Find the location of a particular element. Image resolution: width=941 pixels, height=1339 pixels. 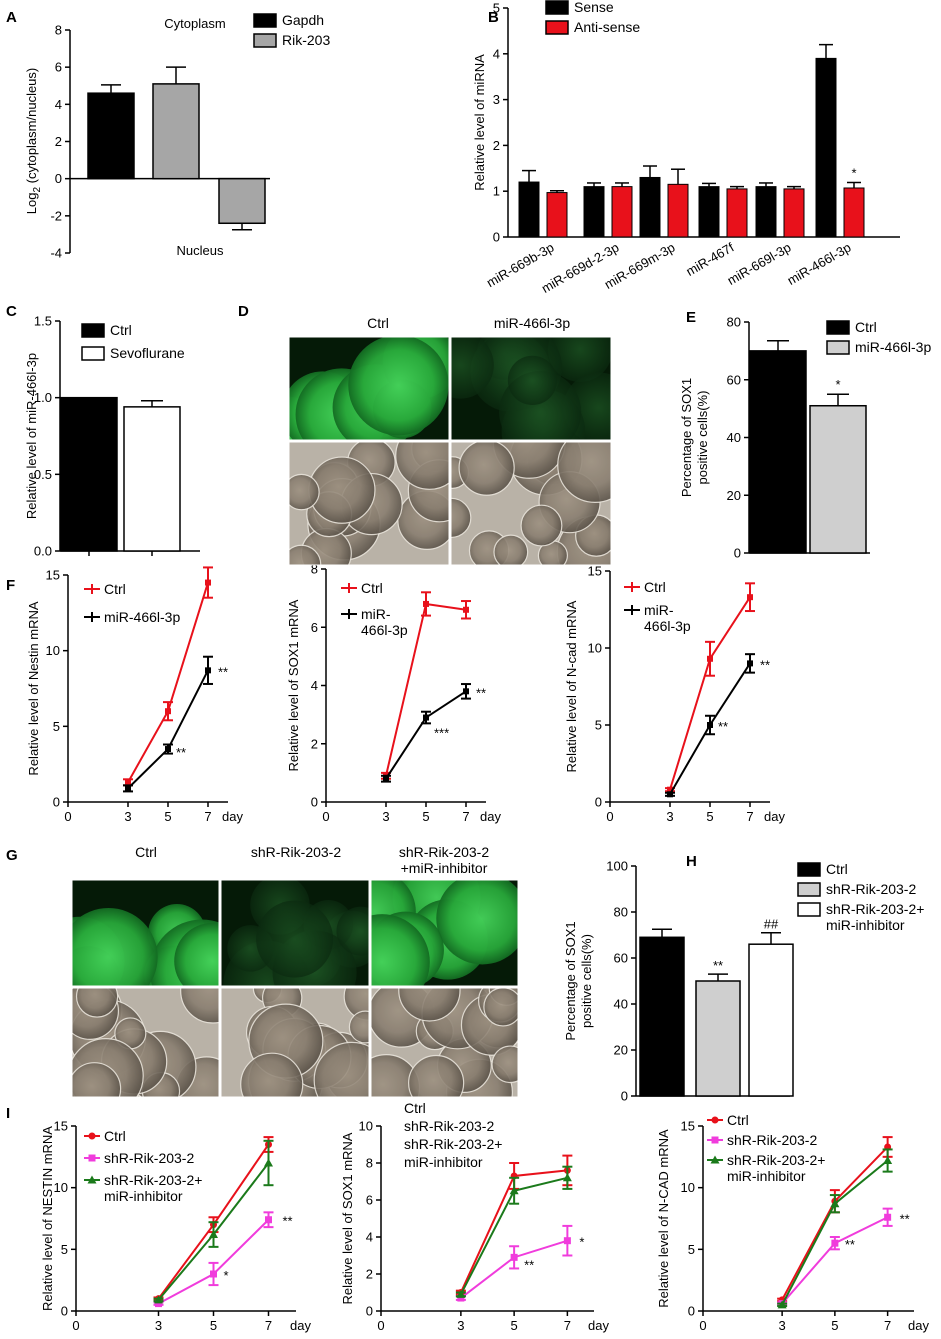

legend-label: miR-466l-3p is located at coordinates (142, 617).